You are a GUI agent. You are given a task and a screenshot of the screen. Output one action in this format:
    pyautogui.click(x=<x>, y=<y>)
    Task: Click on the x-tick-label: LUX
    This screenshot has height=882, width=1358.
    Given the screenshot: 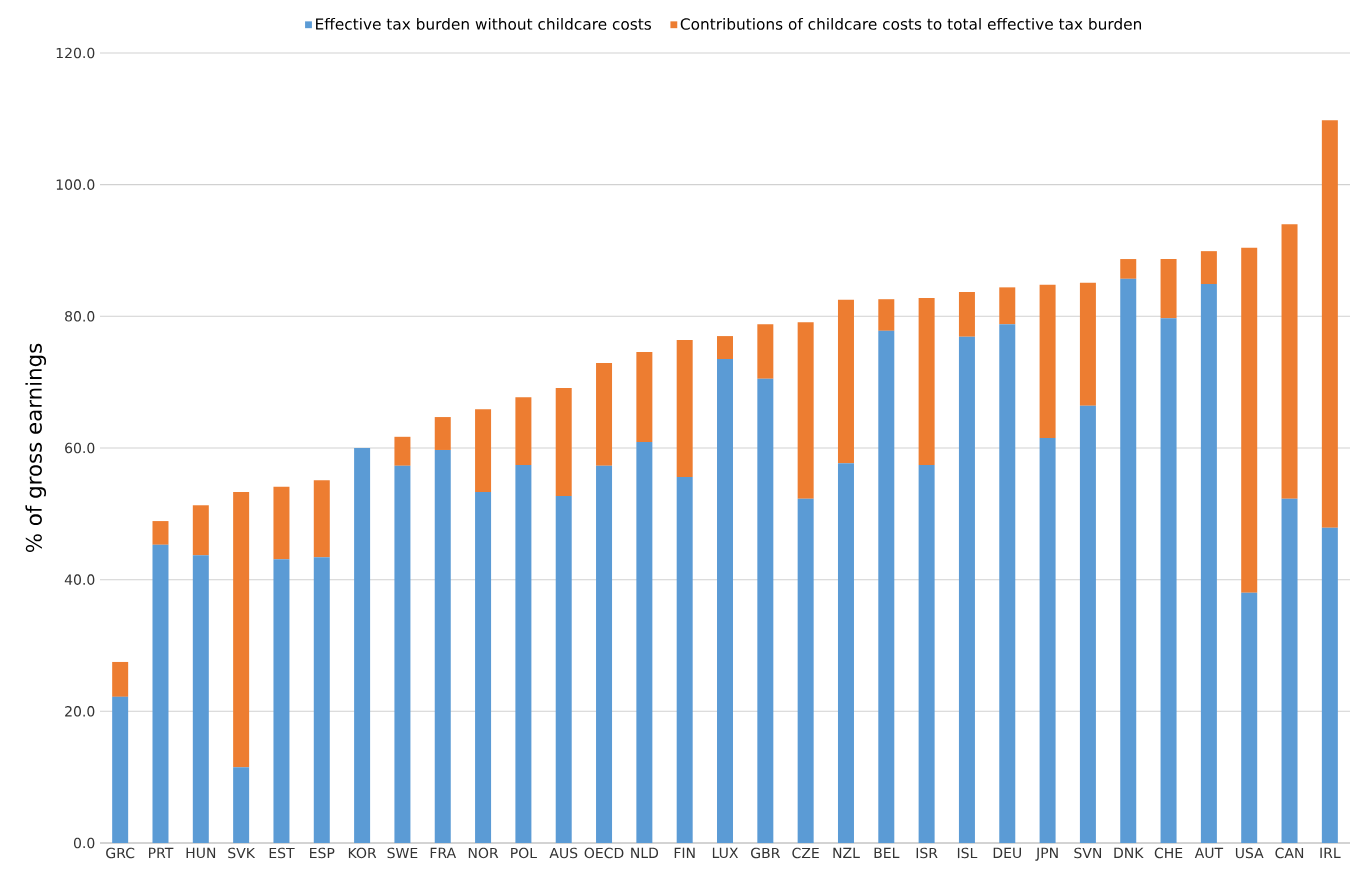 What is the action you would take?
    pyautogui.click(x=725, y=853)
    